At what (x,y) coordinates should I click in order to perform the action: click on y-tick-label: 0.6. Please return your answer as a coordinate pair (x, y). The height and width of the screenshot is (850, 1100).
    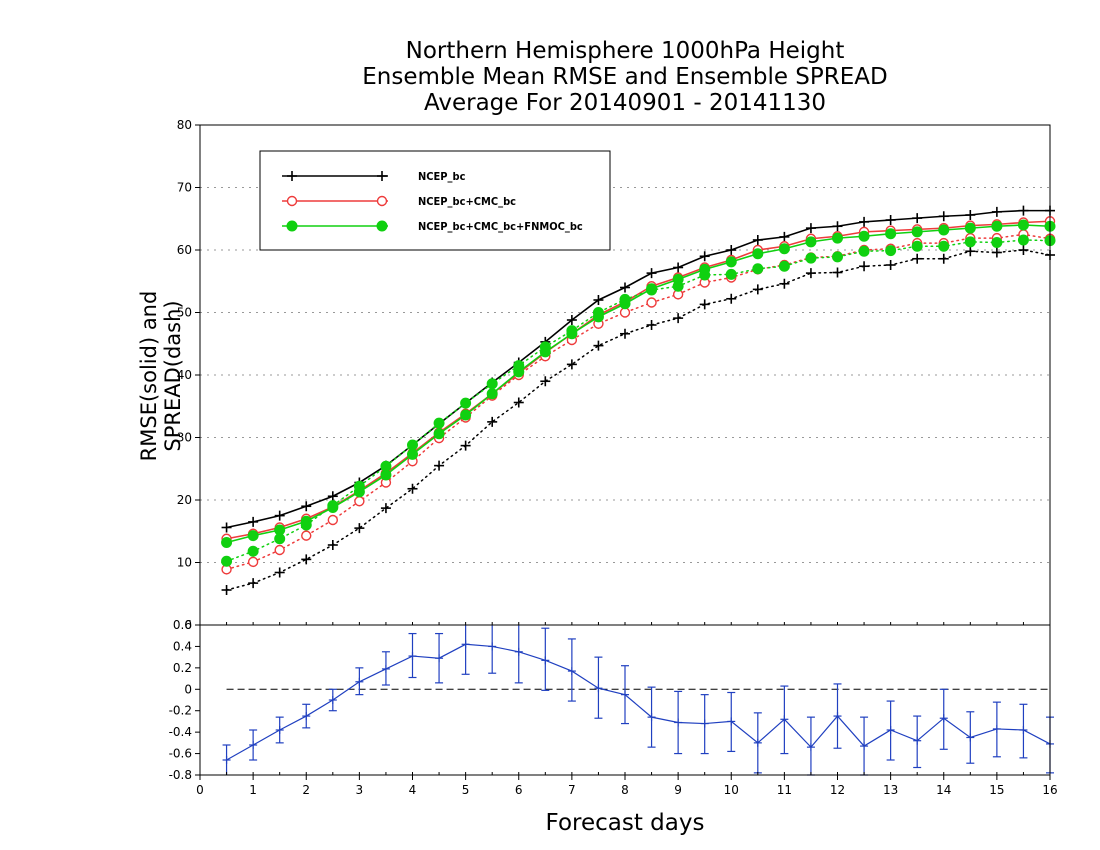
    Looking at the image, I should click on (182, 625).